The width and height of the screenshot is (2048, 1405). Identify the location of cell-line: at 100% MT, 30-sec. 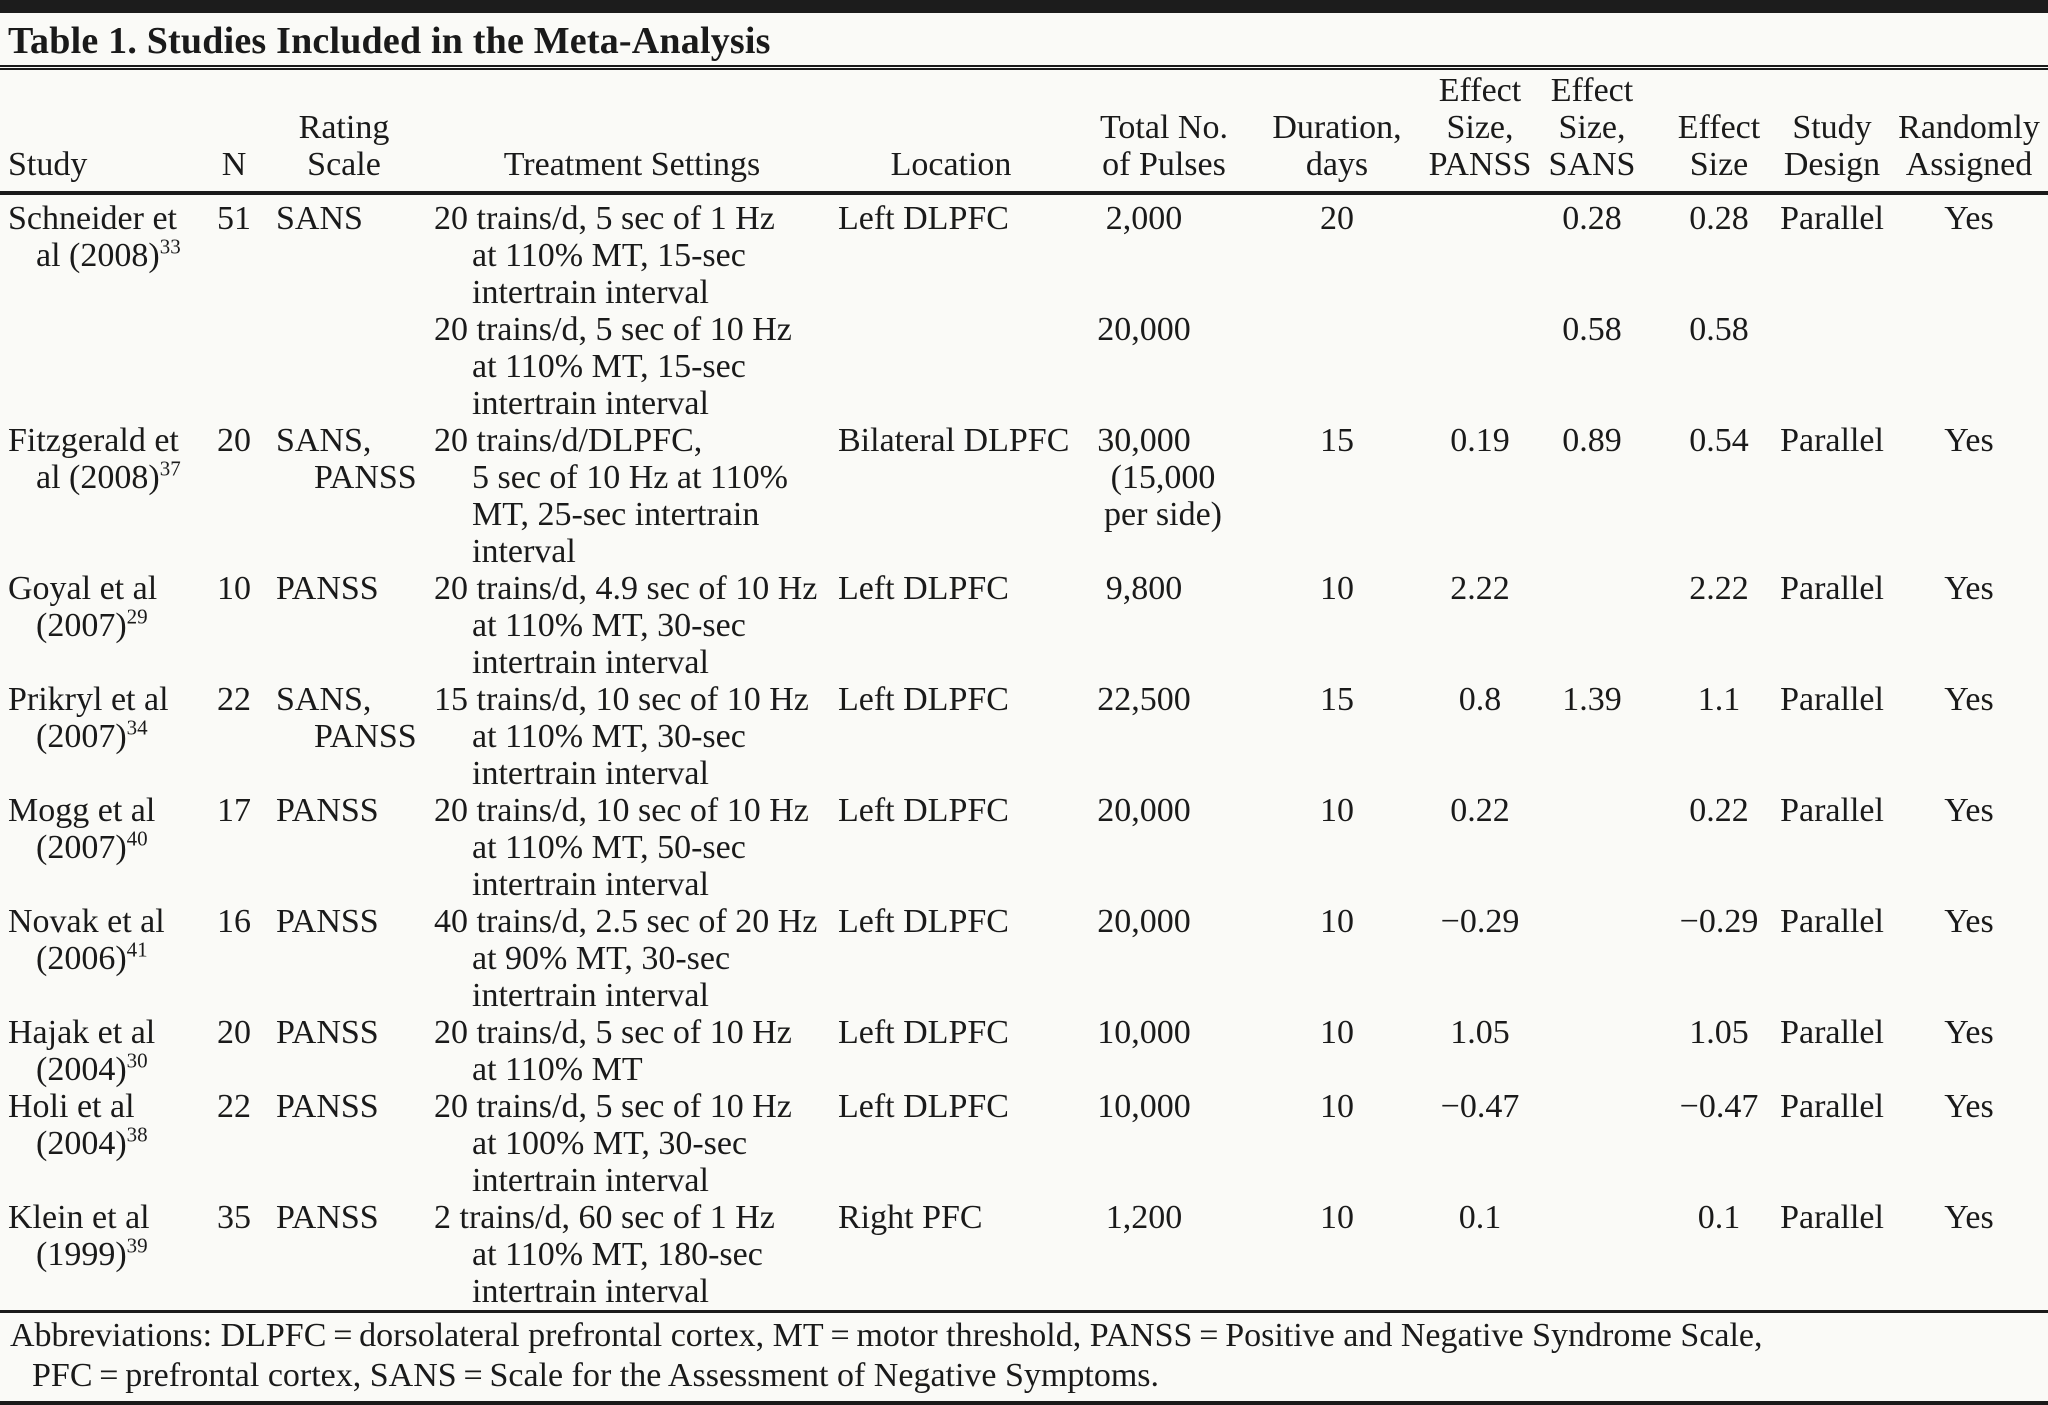
(610, 1143).